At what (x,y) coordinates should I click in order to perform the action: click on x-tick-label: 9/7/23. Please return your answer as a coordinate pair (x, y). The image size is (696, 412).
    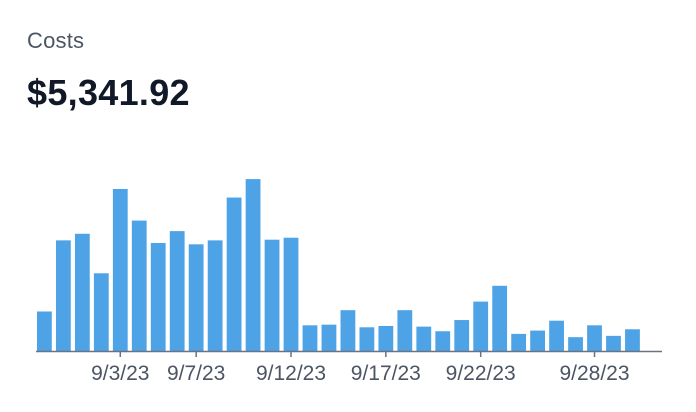
    Looking at the image, I should click on (196, 373).